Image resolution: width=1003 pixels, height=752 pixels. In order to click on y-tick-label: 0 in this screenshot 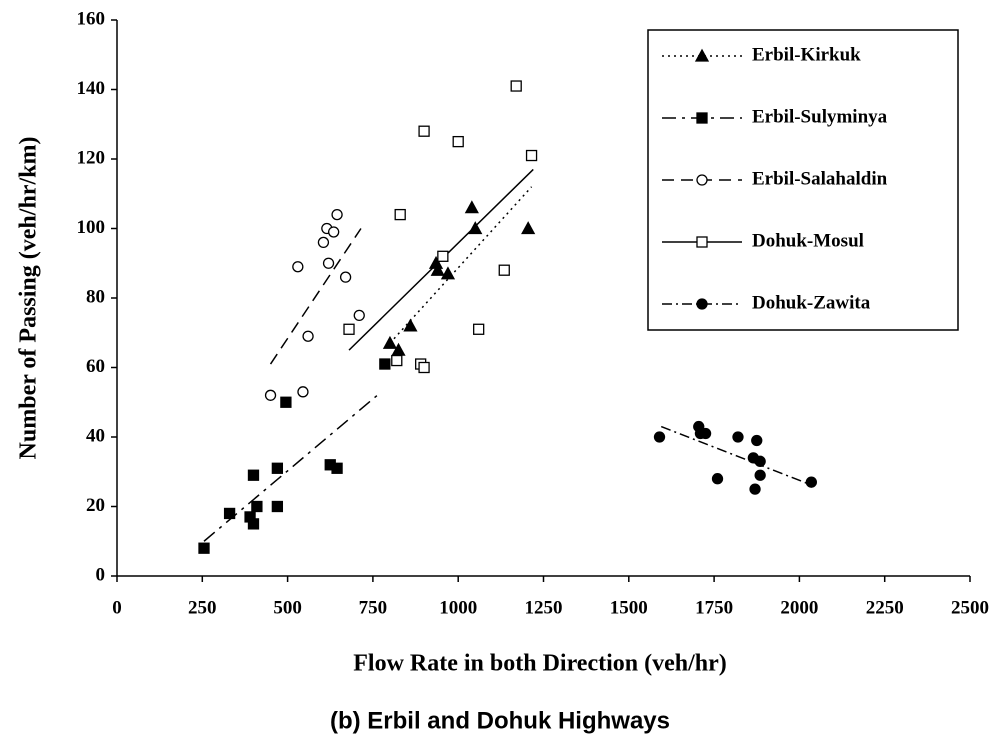, I will do `click(101, 574)`.